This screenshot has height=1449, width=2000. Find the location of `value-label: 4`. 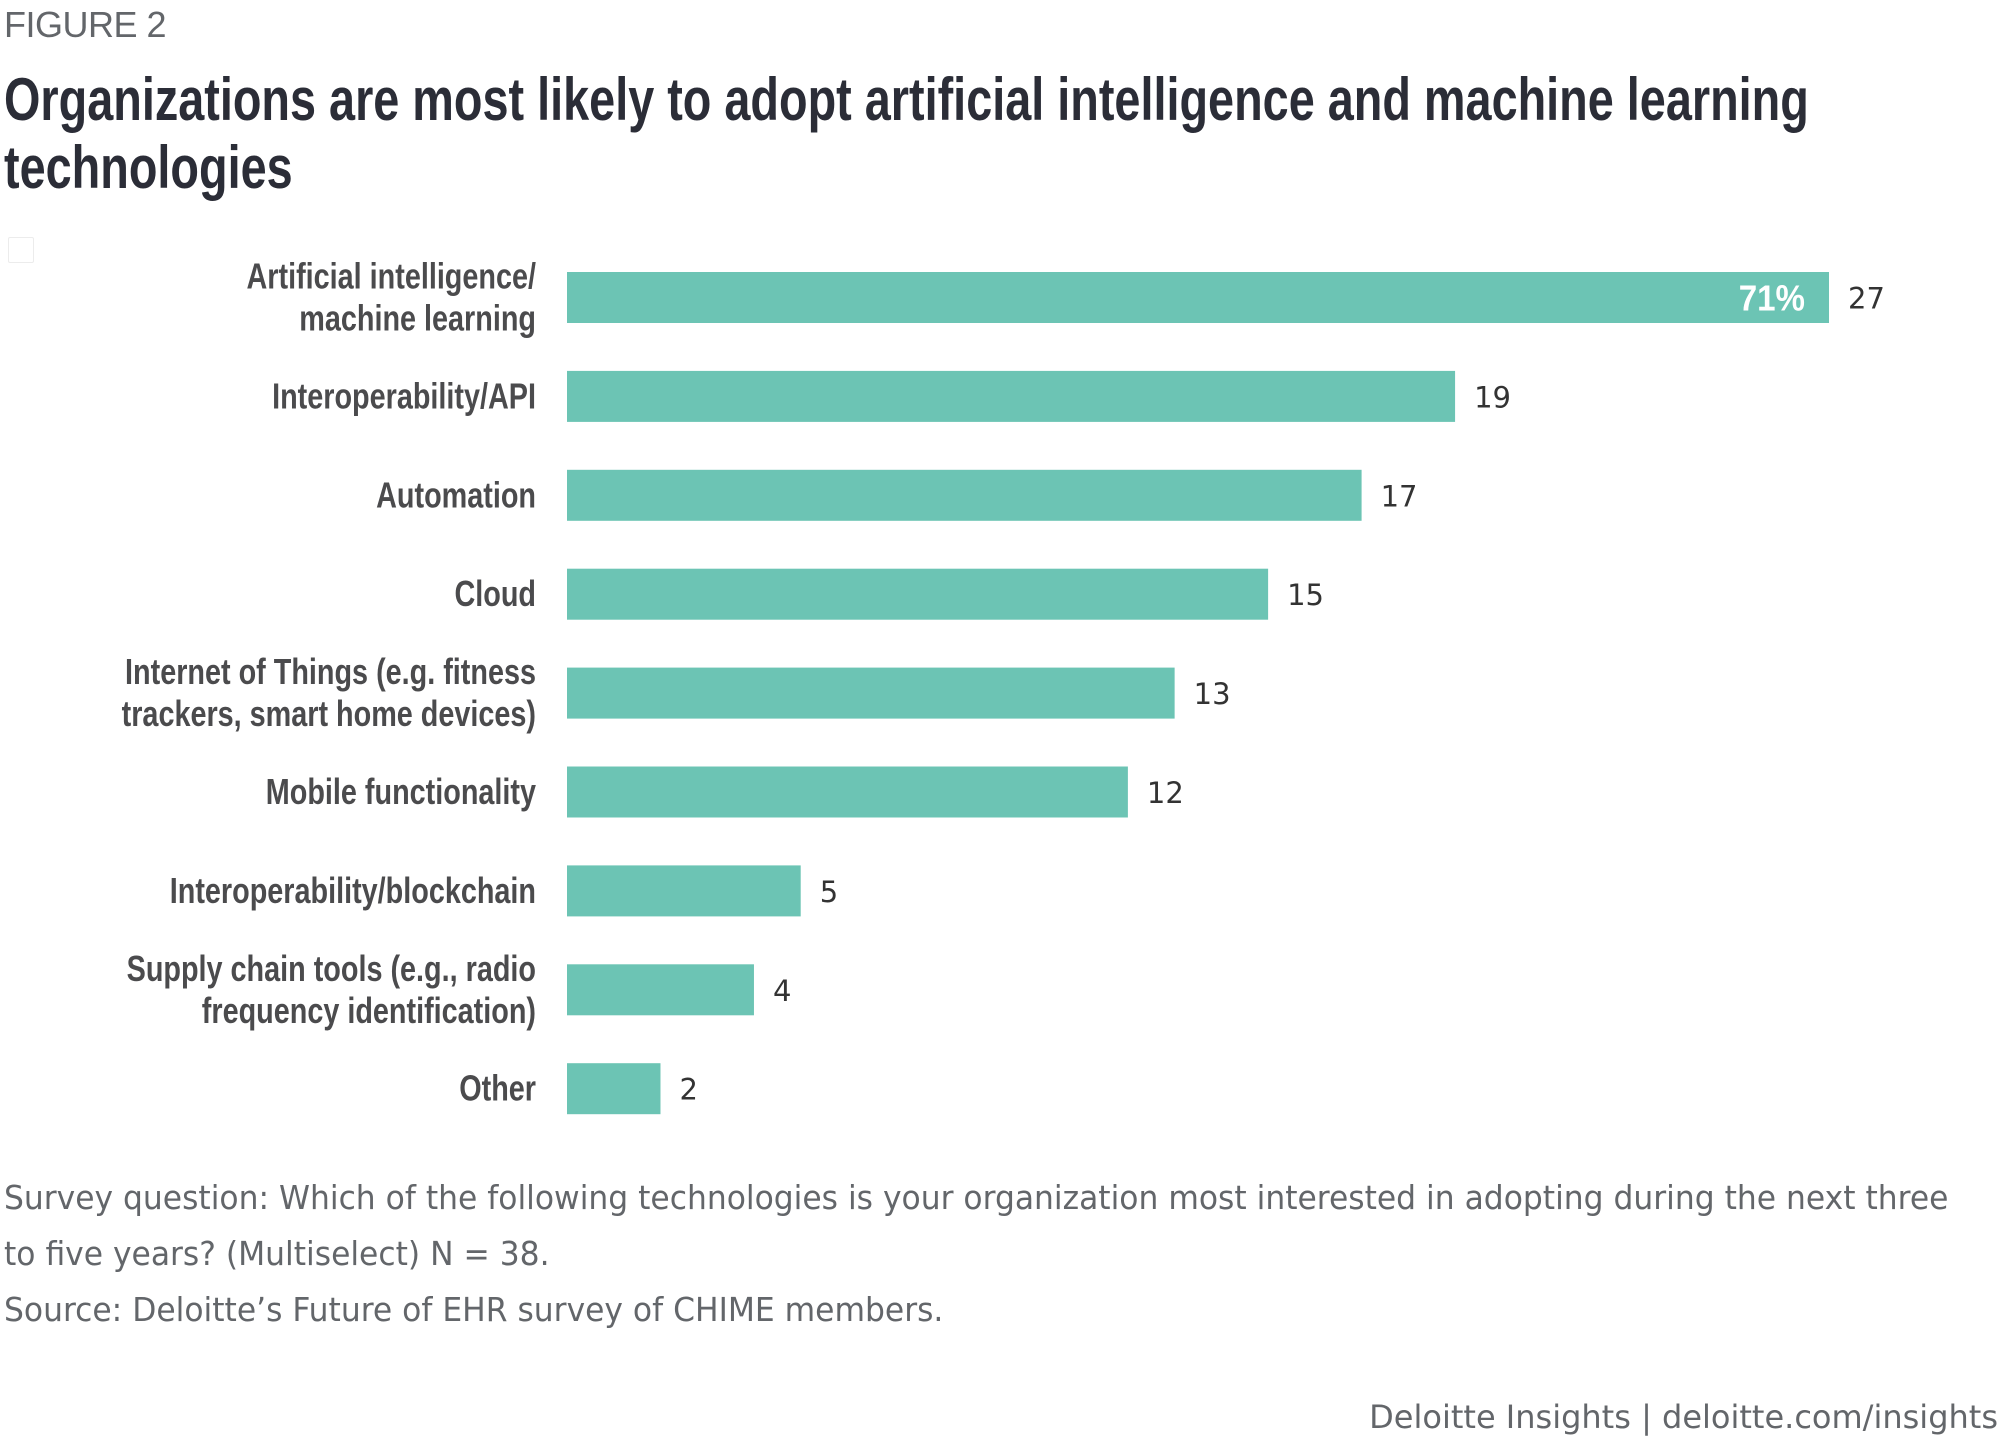

value-label: 4 is located at coordinates (782, 991).